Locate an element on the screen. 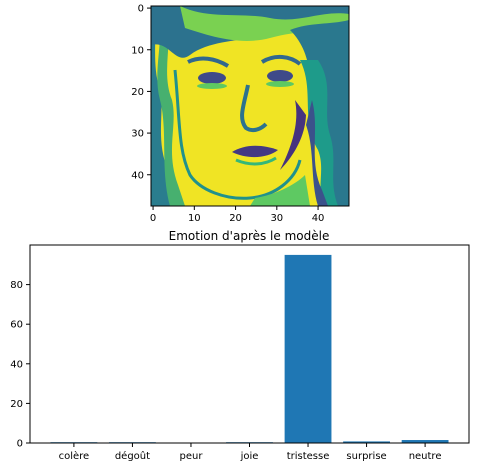 The width and height of the screenshot is (480, 468). hair-right-strands is located at coordinates (319, 133).